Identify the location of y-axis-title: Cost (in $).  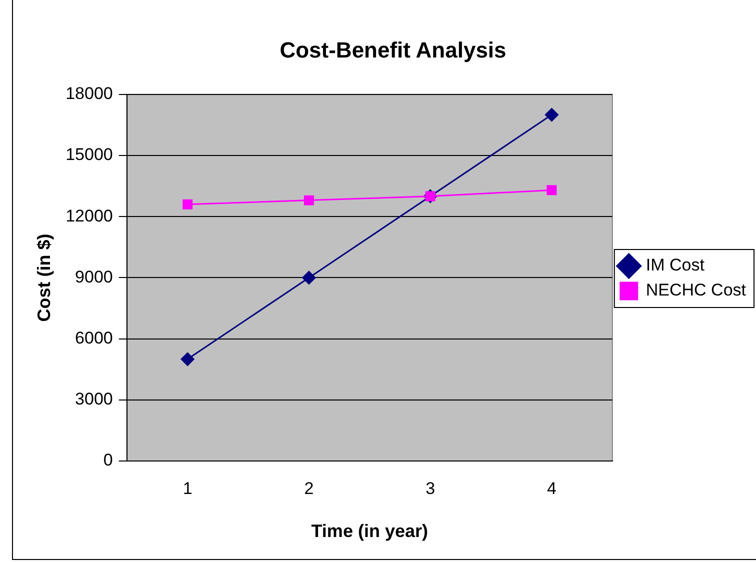
(44, 278).